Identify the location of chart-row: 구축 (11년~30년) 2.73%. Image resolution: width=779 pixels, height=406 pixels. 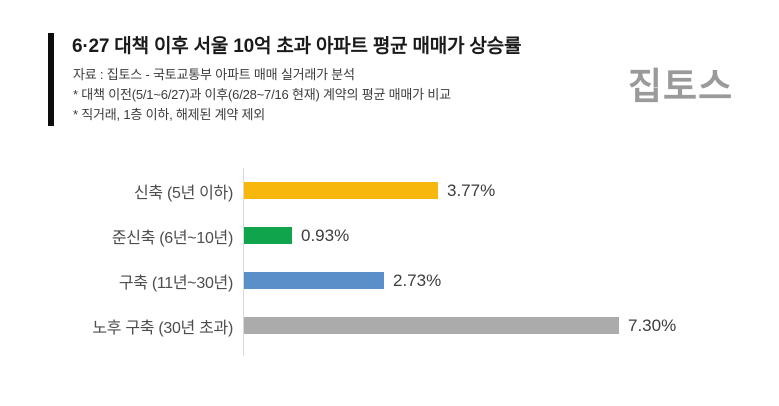
(389, 280).